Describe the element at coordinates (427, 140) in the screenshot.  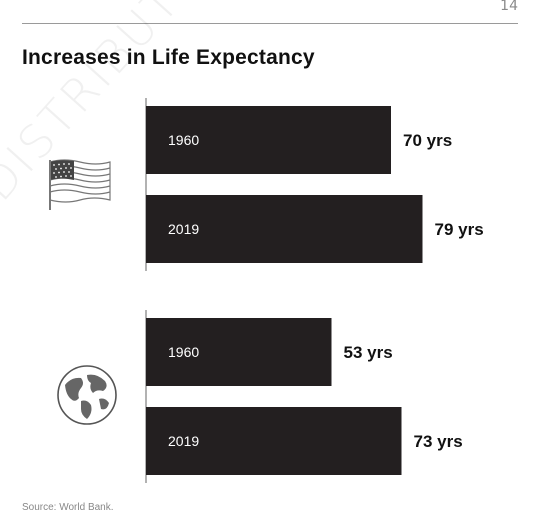
I see `bar-value-label: 70 yrs` at that location.